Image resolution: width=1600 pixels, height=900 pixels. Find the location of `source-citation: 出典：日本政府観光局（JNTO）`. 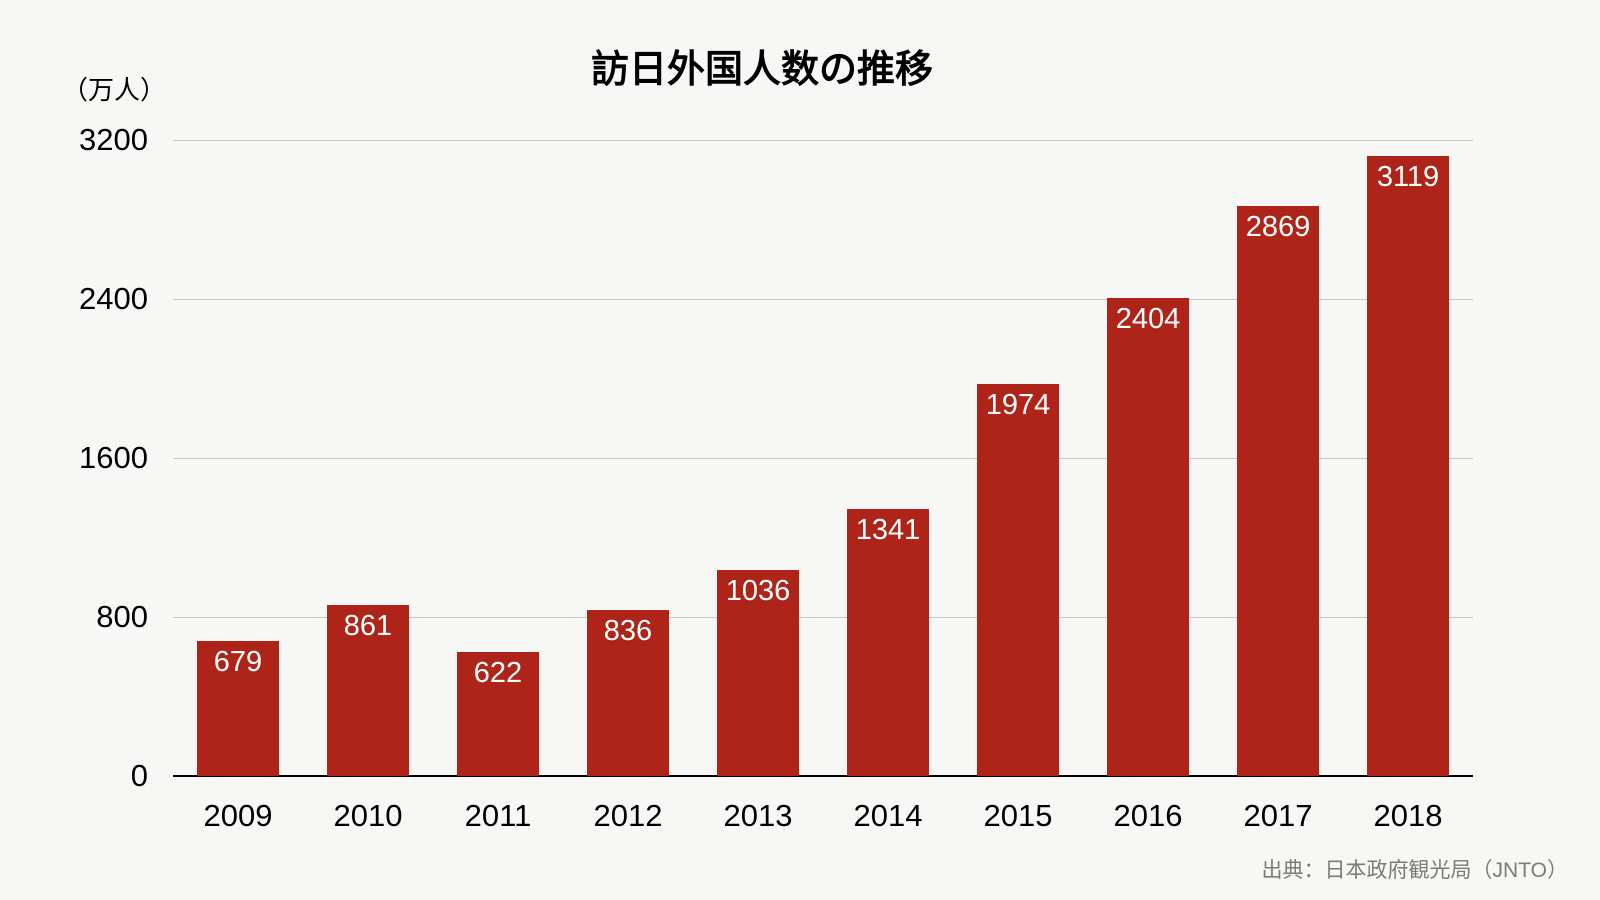

source-citation: 出典：日本政府観光局（JNTO） is located at coordinates (1414, 870).